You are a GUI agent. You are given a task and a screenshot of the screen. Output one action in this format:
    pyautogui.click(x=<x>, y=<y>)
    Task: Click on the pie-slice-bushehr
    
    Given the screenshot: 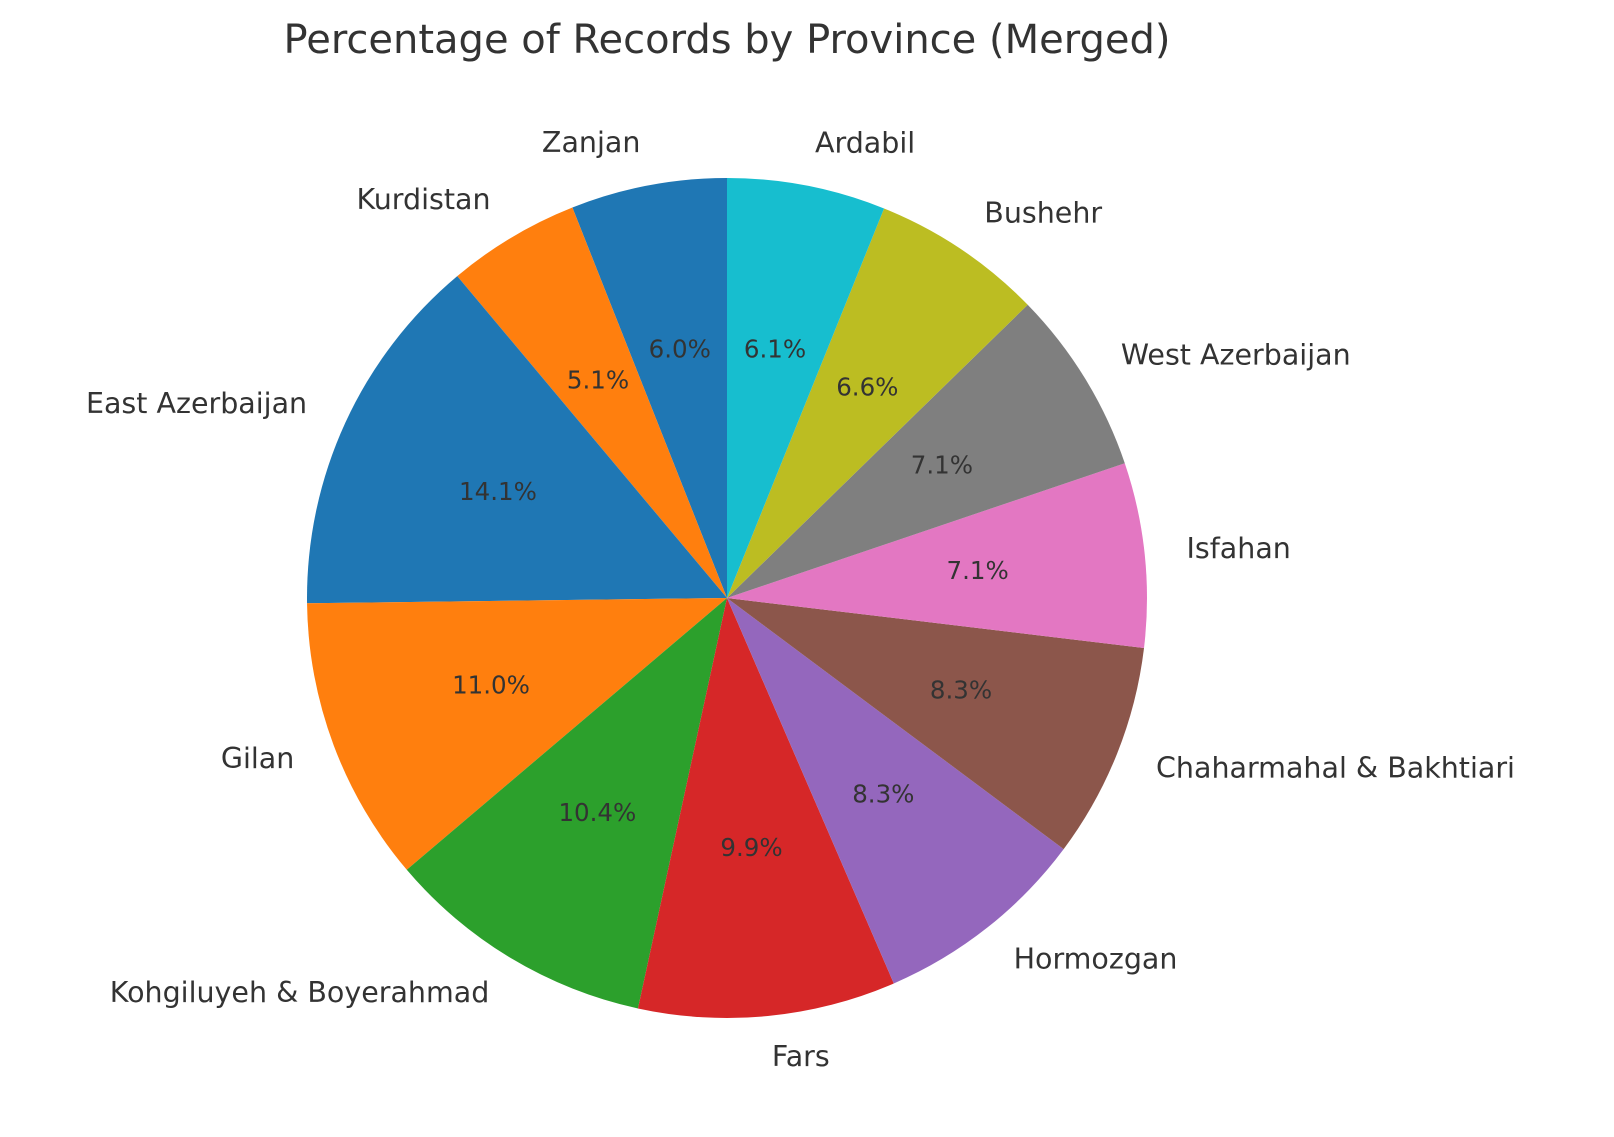 What is the action you would take?
    pyautogui.click(x=877, y=403)
    